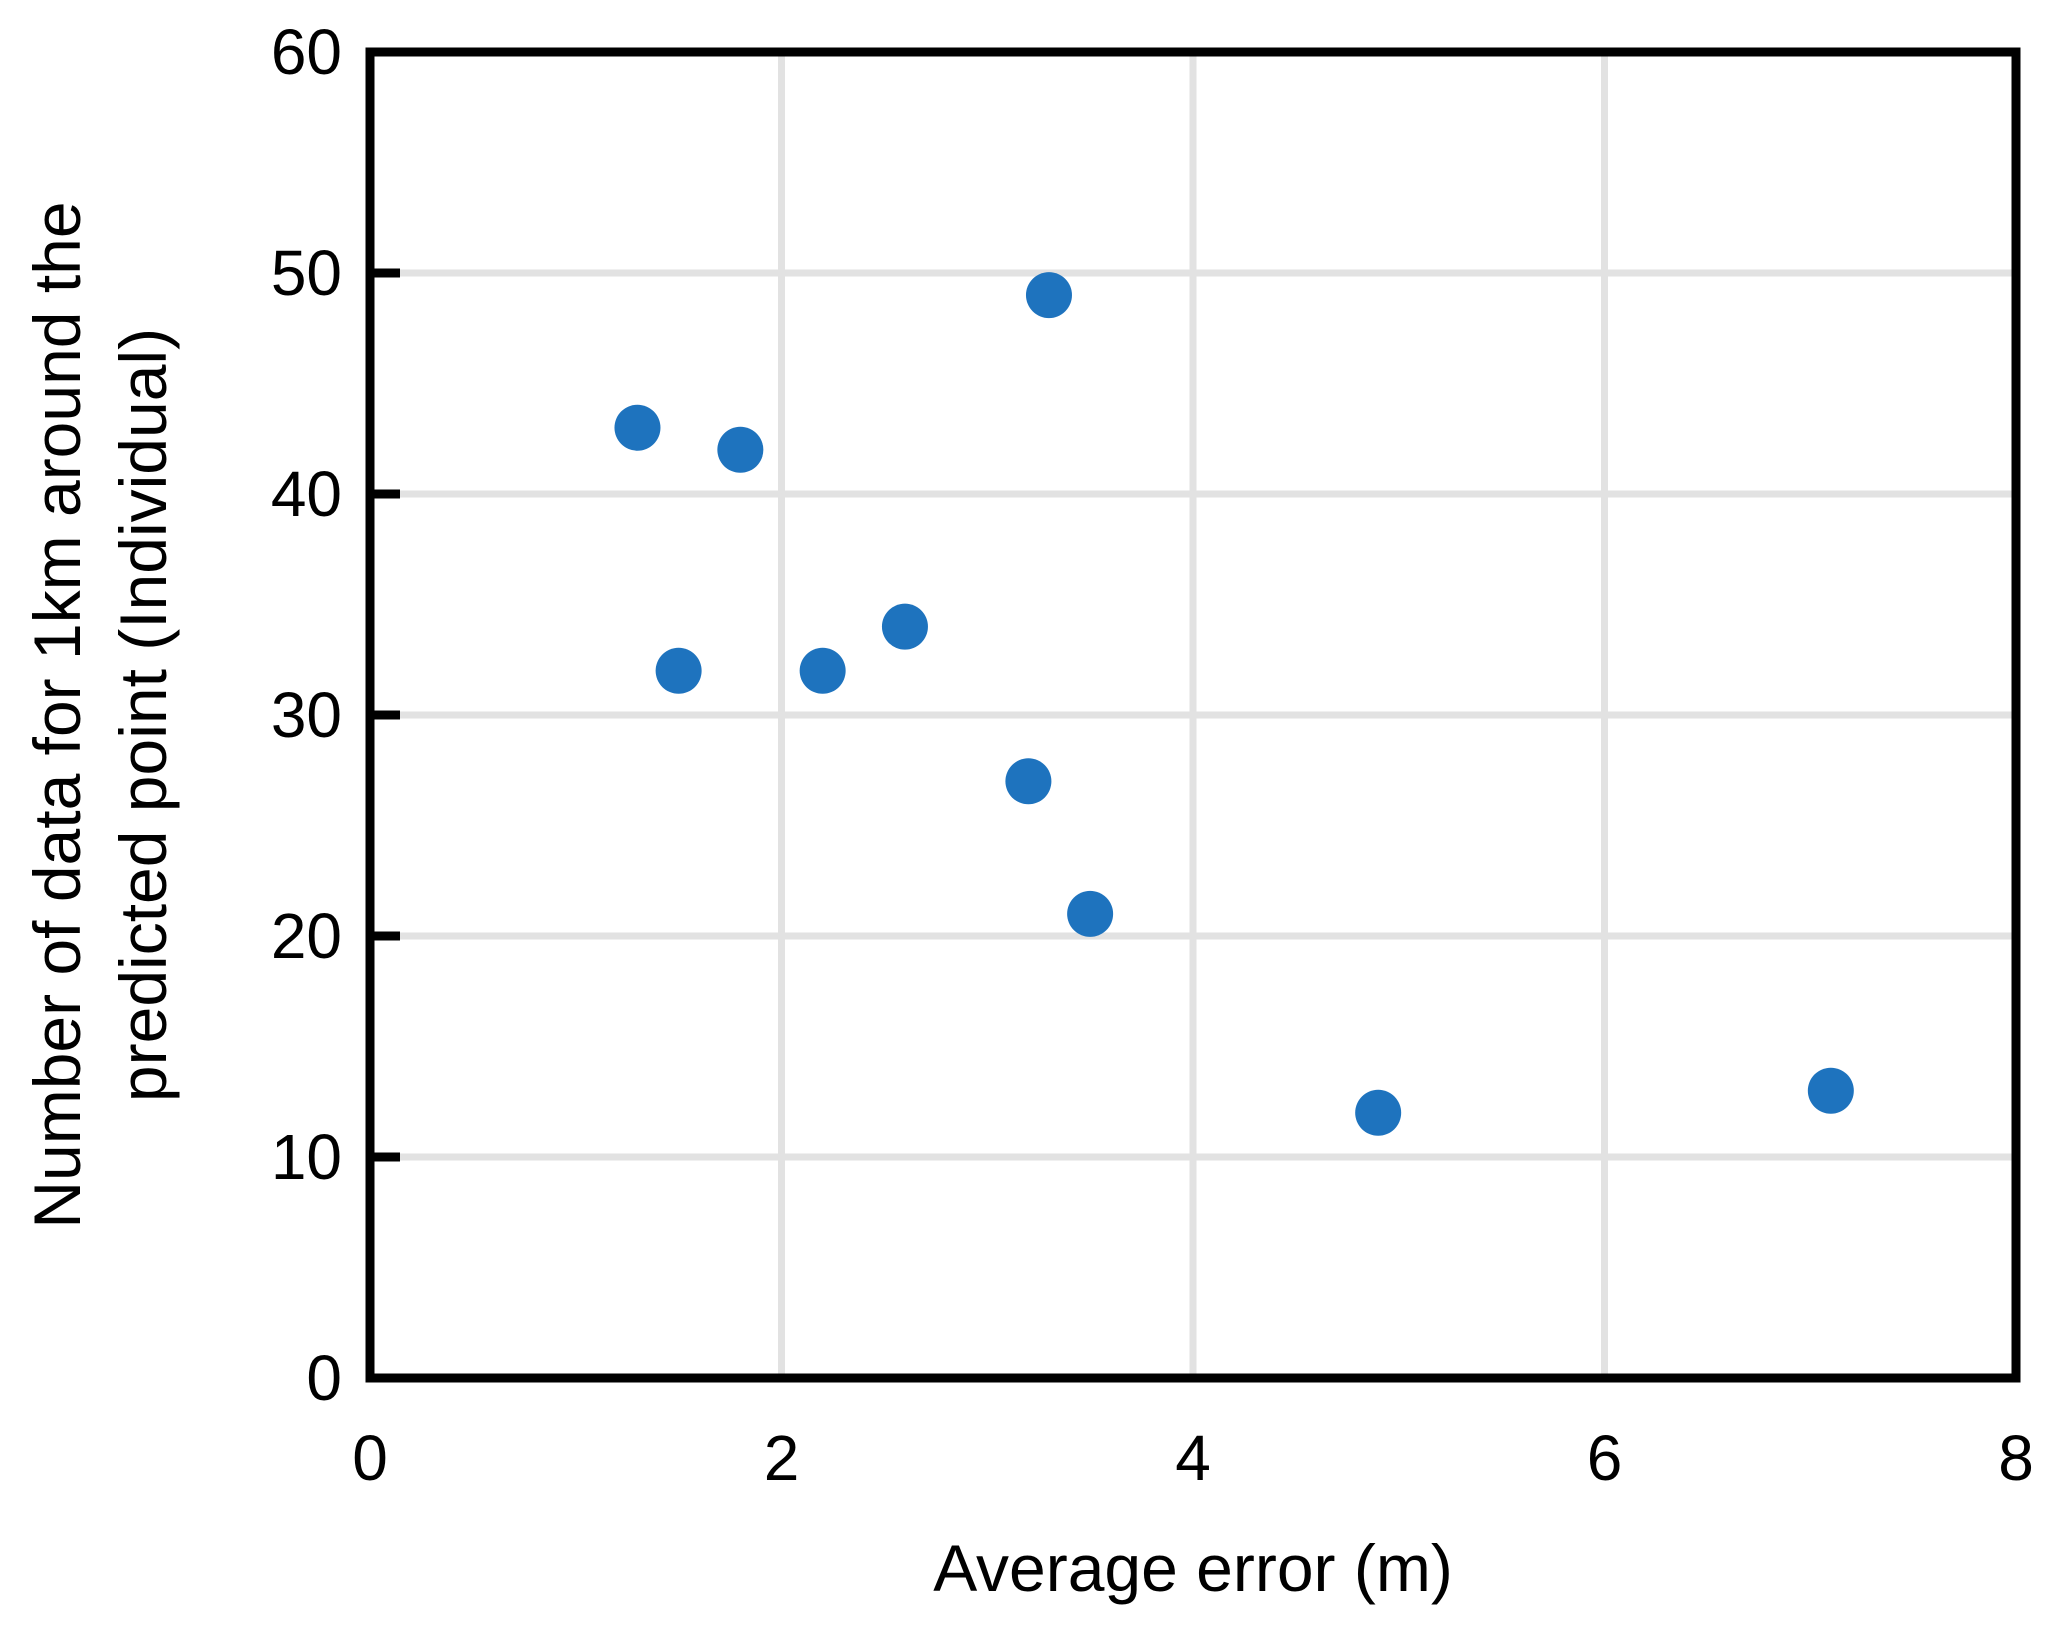 The width and height of the screenshot is (2072, 1643). Describe the element at coordinates (306, 494) in the screenshot. I see `y-tick-label: 40` at that location.